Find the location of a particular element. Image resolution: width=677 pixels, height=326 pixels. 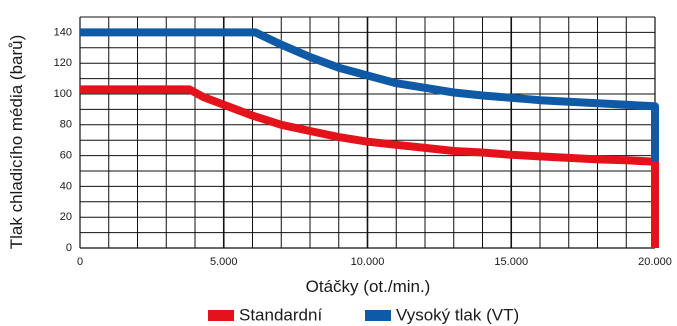

x-tick-label: 20.000 is located at coordinates (655, 262).